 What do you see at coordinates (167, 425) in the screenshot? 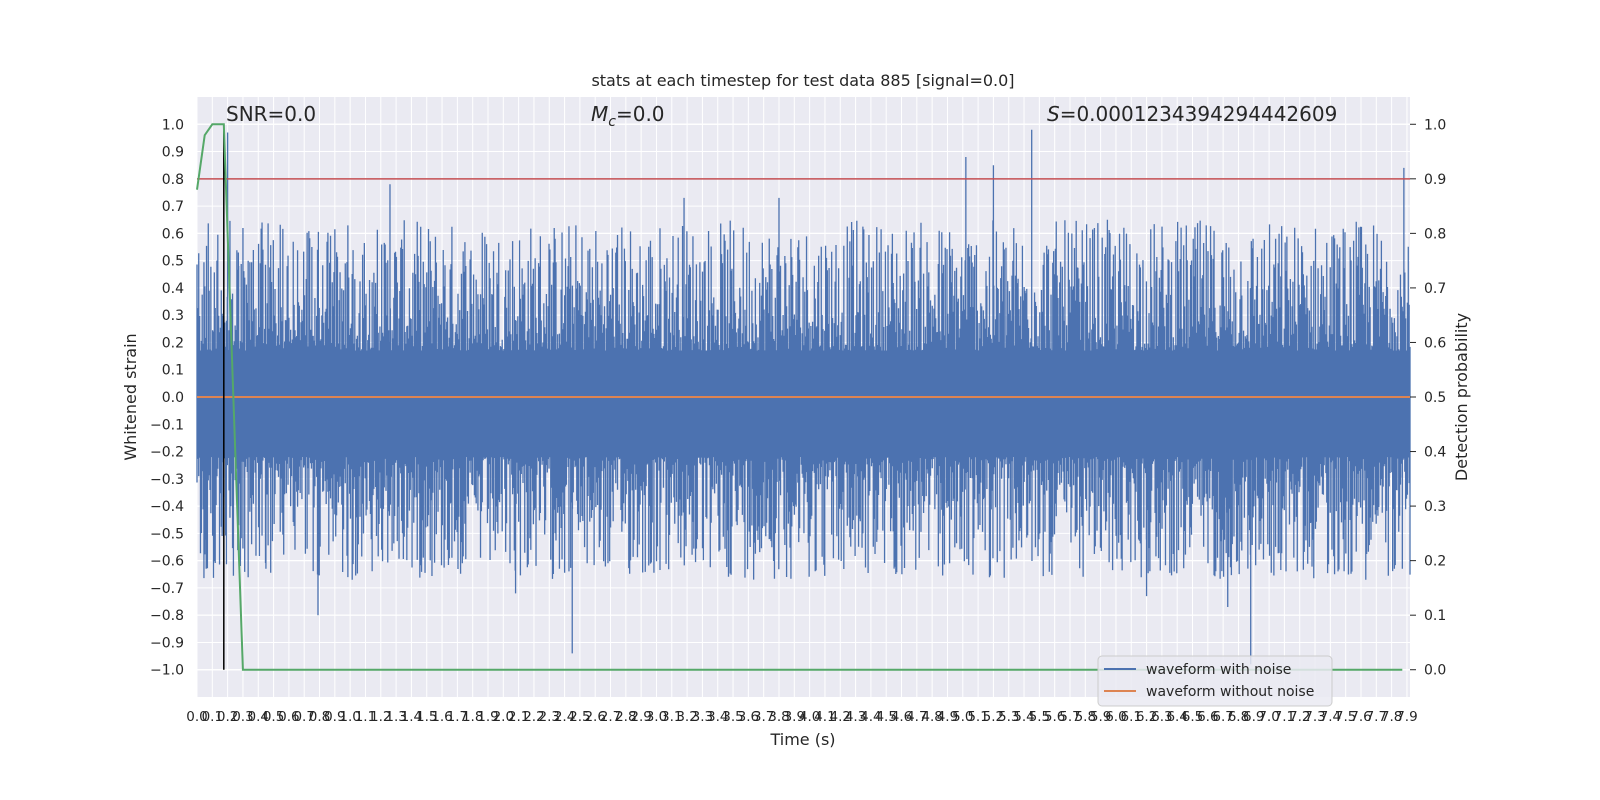
I see `y-tick-label: −0.1` at bounding box center [167, 425].